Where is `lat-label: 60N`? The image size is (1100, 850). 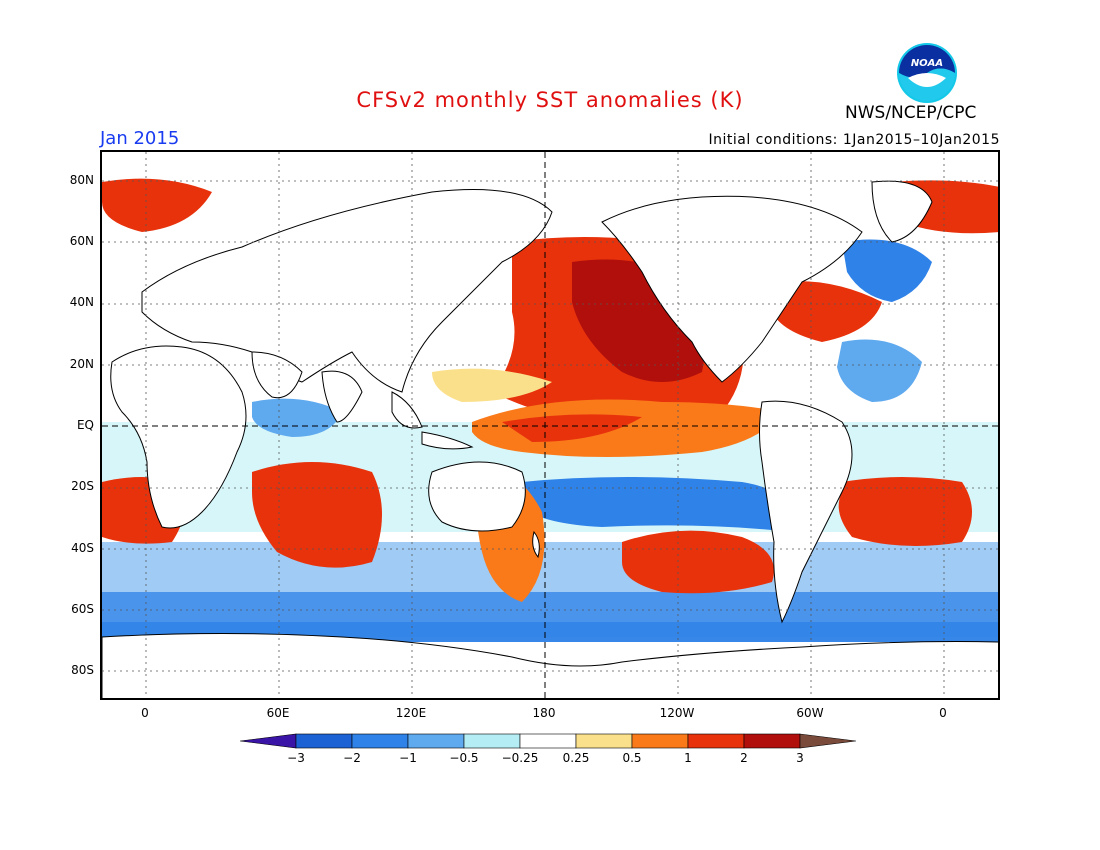
lat-label: 60N is located at coordinates (81, 241).